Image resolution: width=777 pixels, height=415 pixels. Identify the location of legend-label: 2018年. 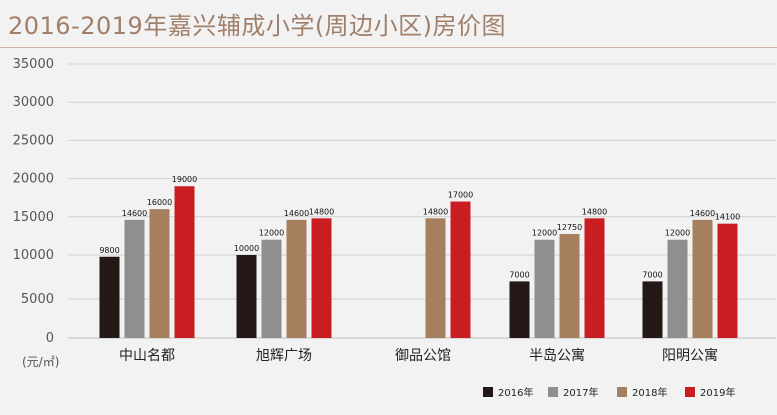
(649, 392).